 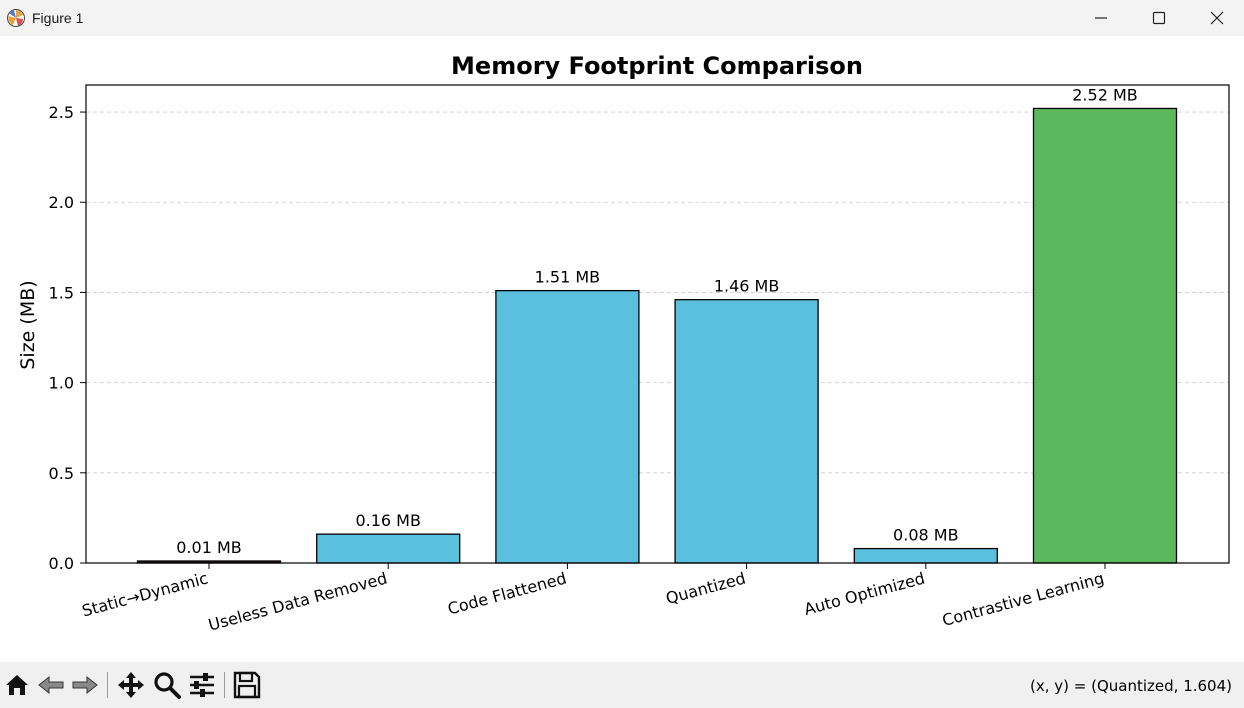 I want to click on value-label: 0.08 MB, so click(x=926, y=535).